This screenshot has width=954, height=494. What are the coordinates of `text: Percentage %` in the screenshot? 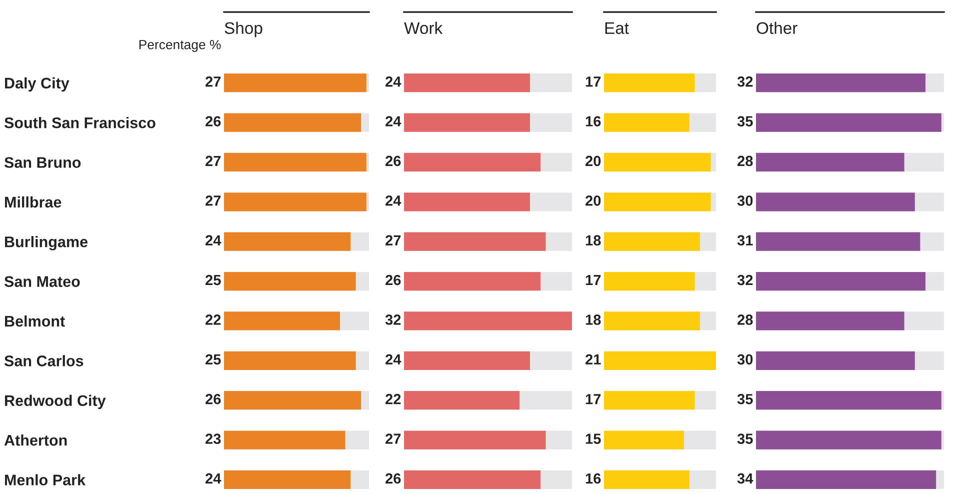 It's located at (180, 46).